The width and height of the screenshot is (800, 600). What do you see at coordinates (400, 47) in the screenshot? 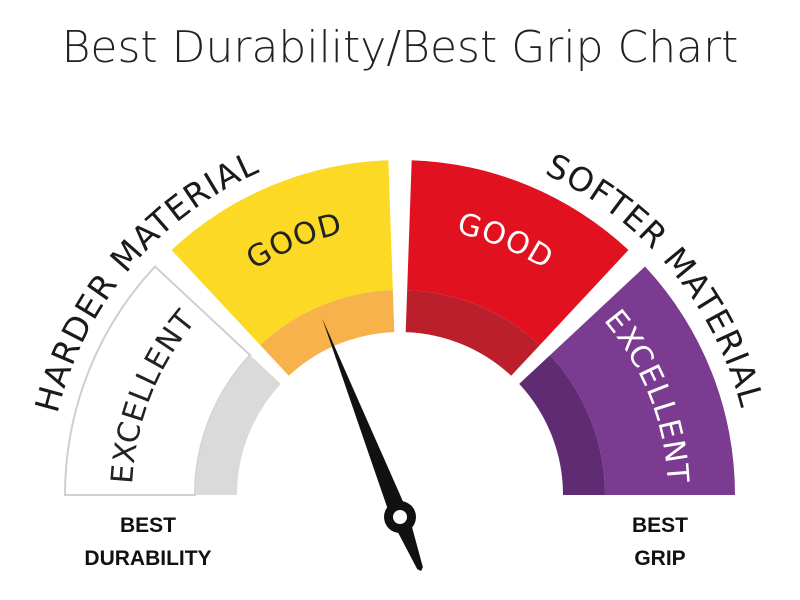
I see `title: Best Durability/Best Grip Chart` at bounding box center [400, 47].